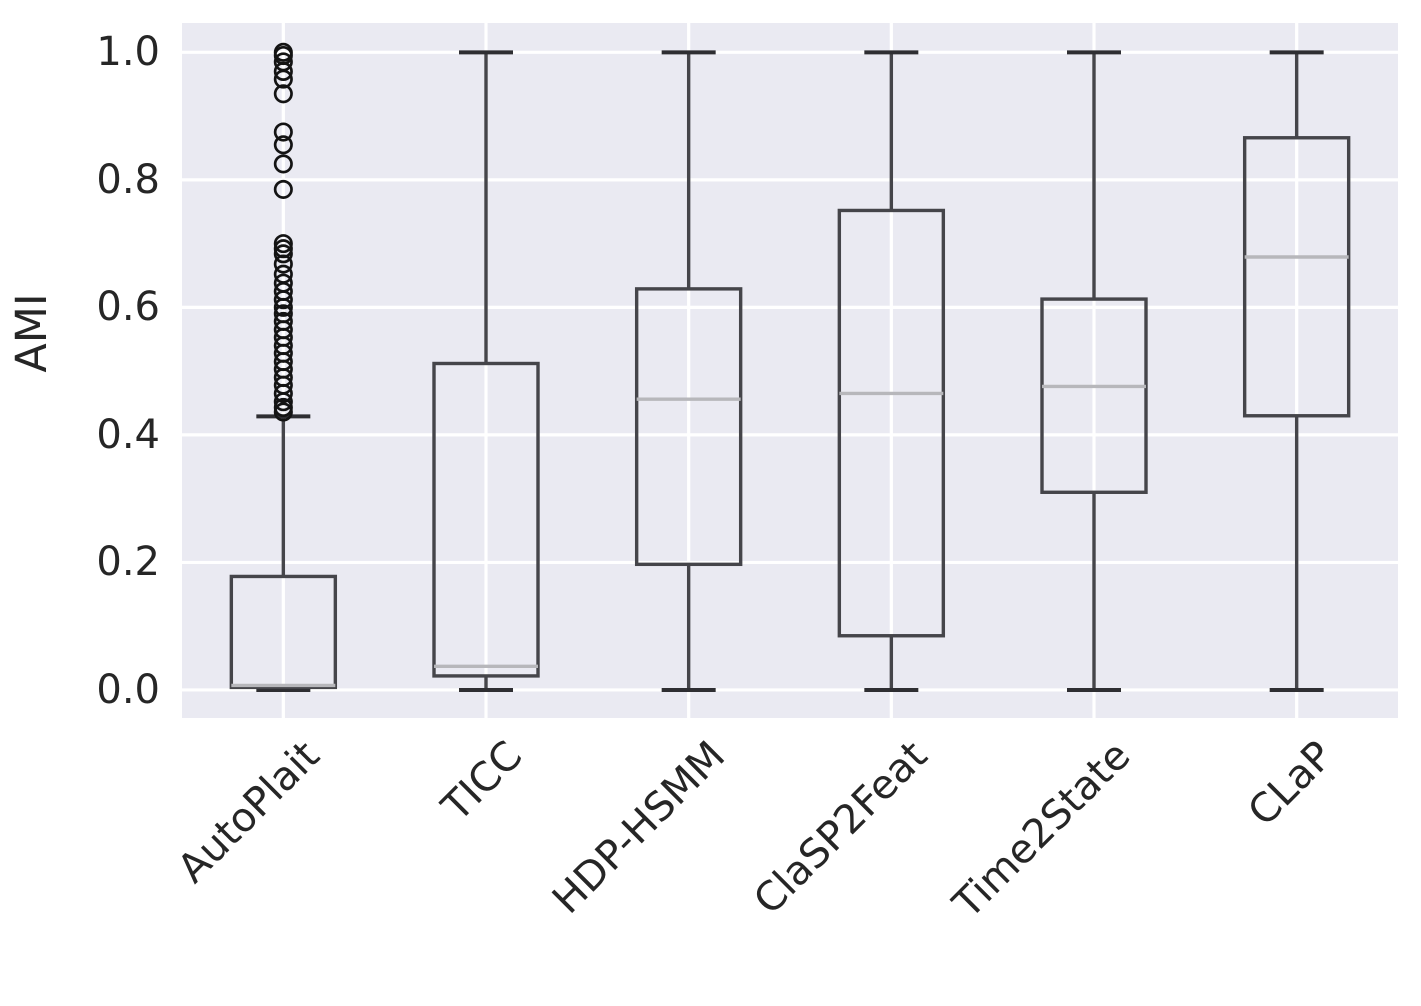 This screenshot has width=1421, height=1006. What do you see at coordinates (128, 562) in the screenshot?
I see `y-tick-label: 0.2` at bounding box center [128, 562].